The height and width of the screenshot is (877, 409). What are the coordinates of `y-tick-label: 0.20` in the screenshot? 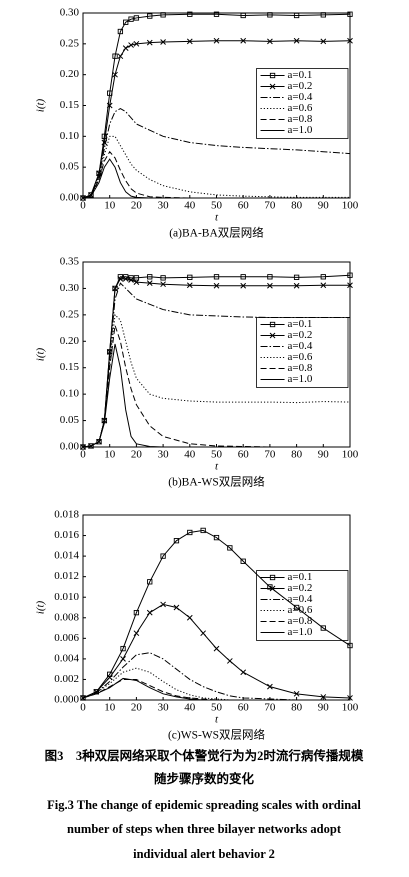 It's located at (70, 74).